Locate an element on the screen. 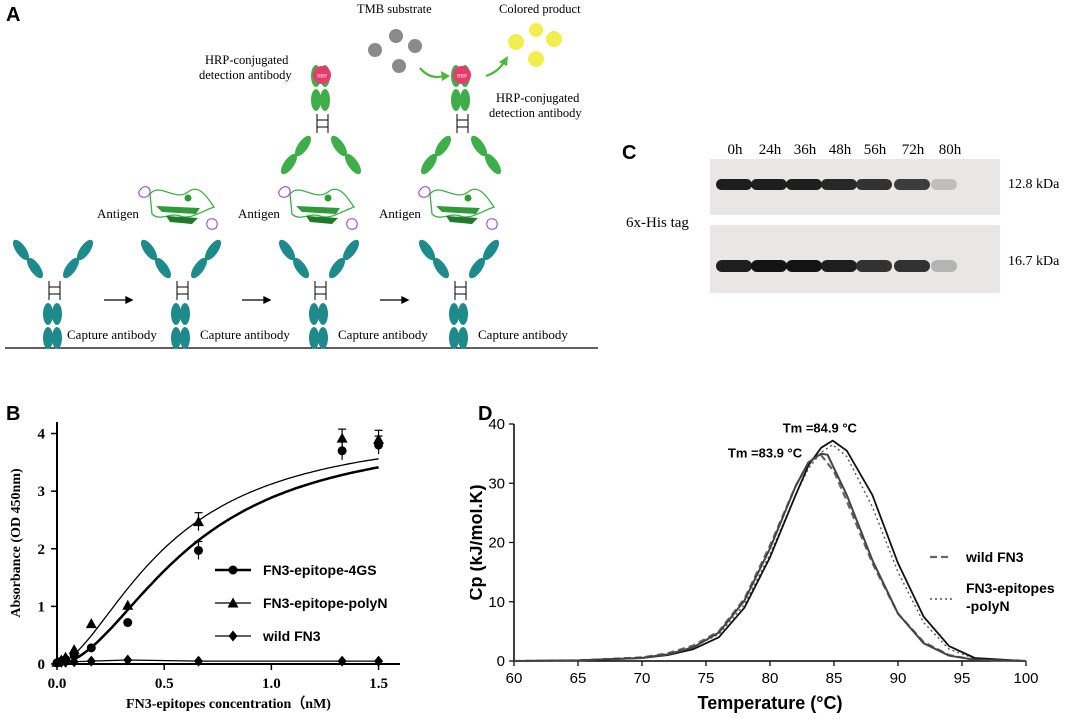  y-tick-label: 20 is located at coordinates (496, 543).